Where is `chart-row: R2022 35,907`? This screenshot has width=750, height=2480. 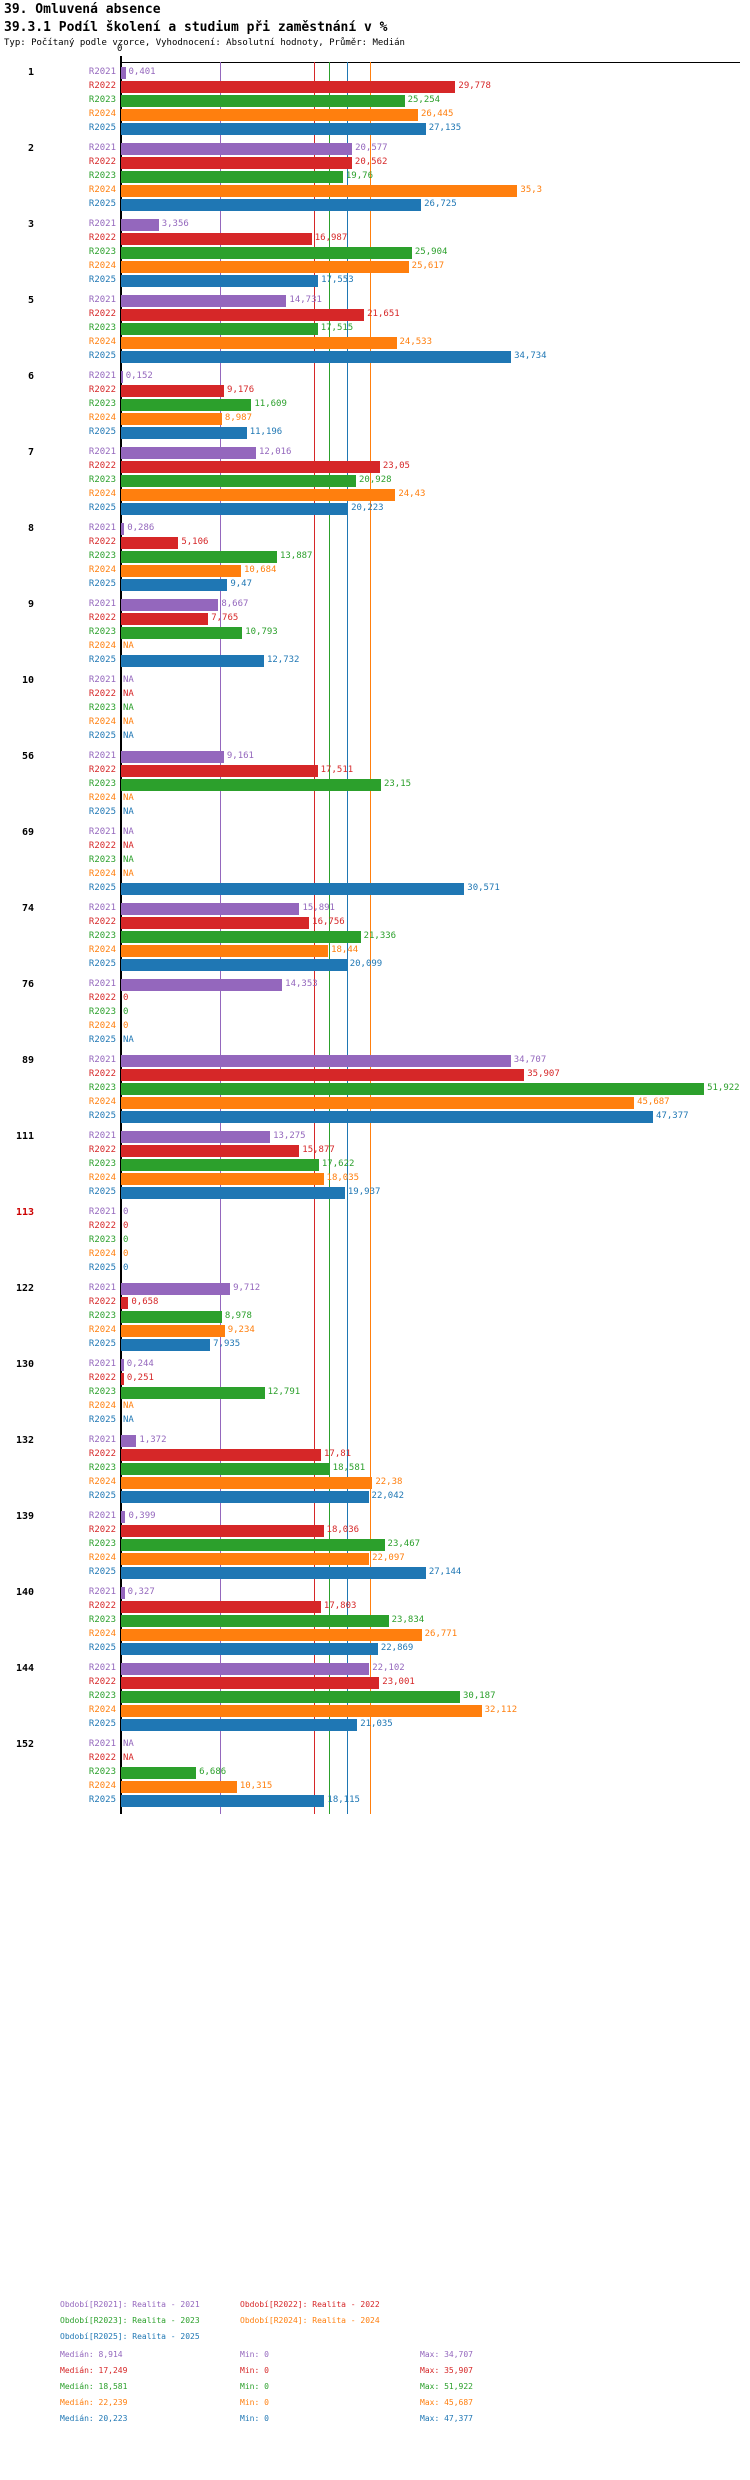 chart-row: R2022 35,907 is located at coordinates (375, 1075).